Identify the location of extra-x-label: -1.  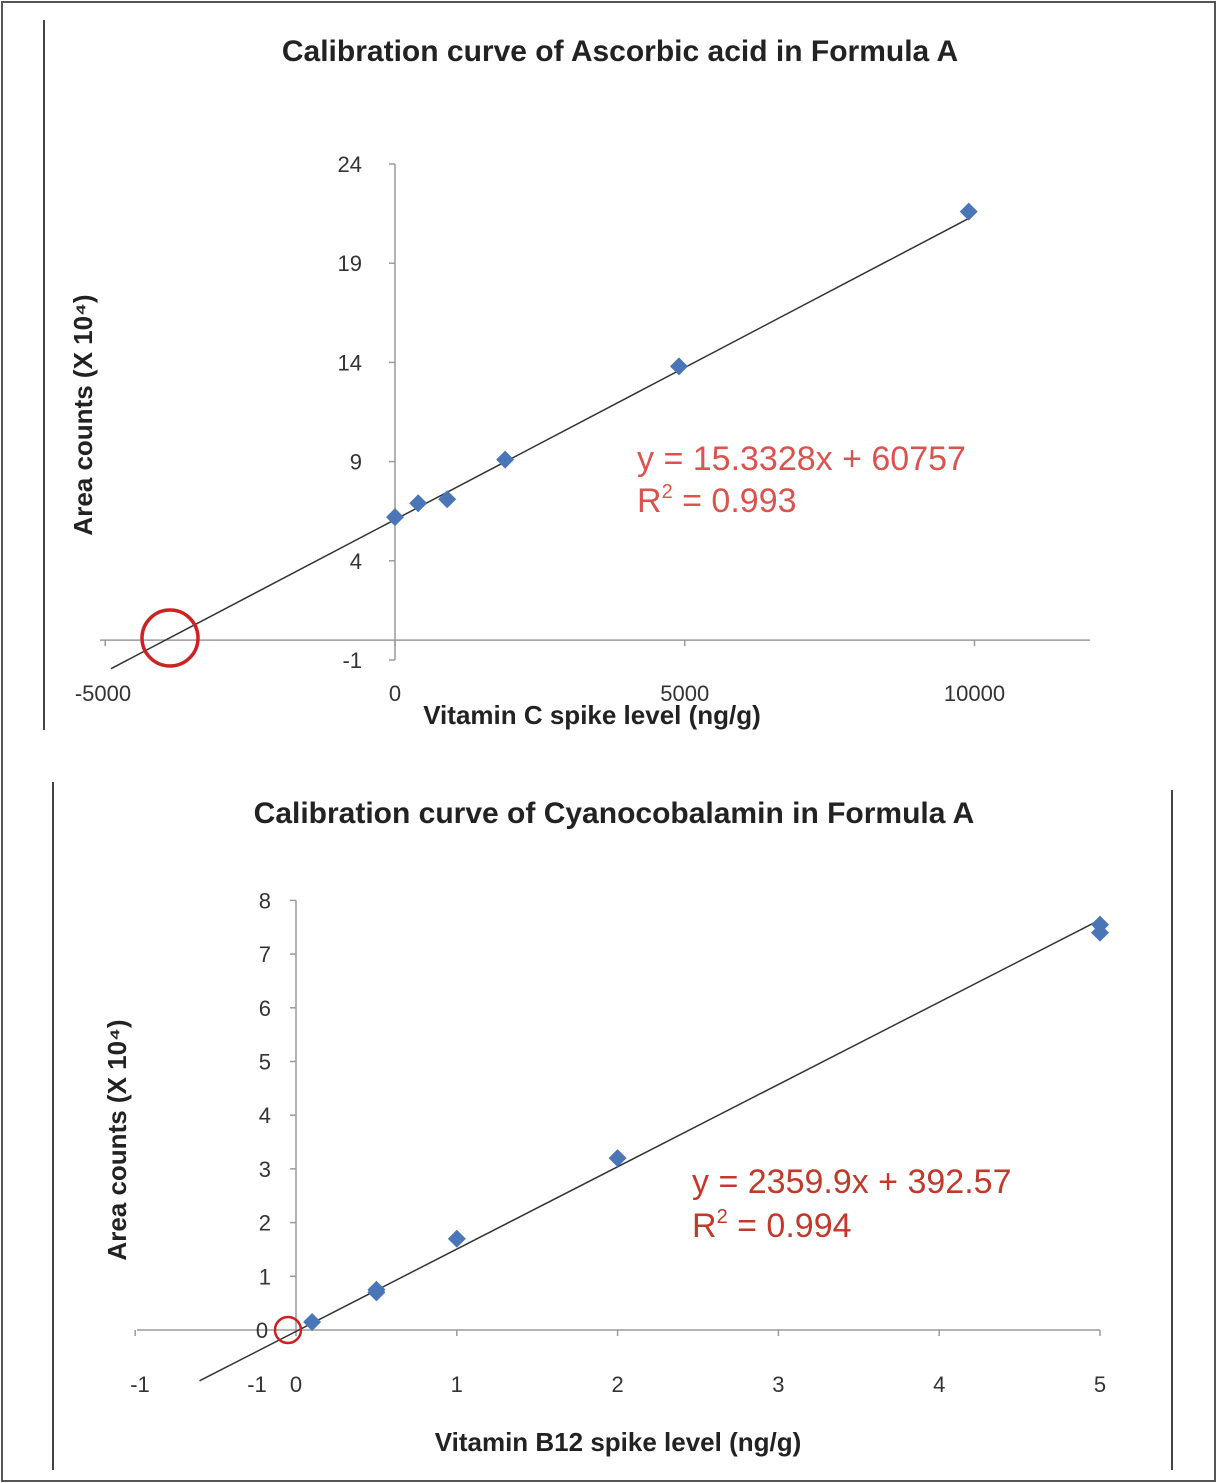
(257, 1384).